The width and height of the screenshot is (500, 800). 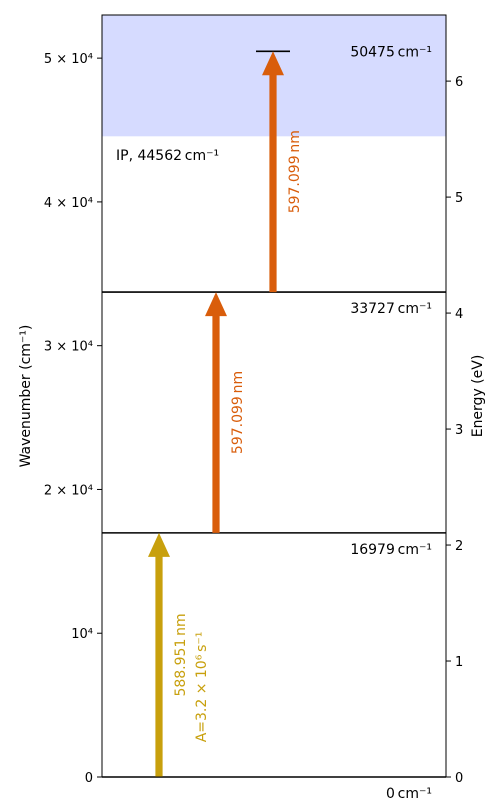 I want to click on right-tick-label: 4, so click(x=459, y=314).